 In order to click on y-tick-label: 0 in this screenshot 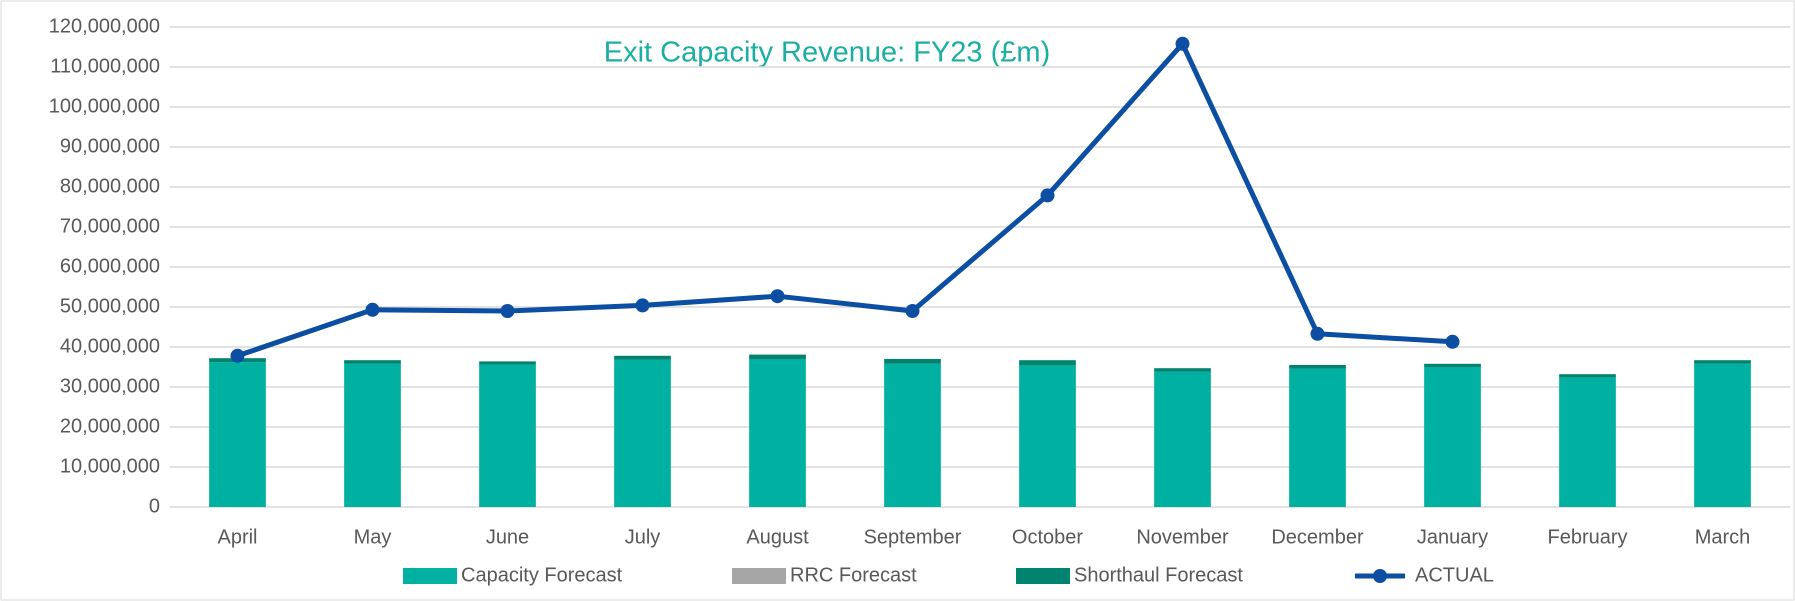, I will do `click(154, 506)`.